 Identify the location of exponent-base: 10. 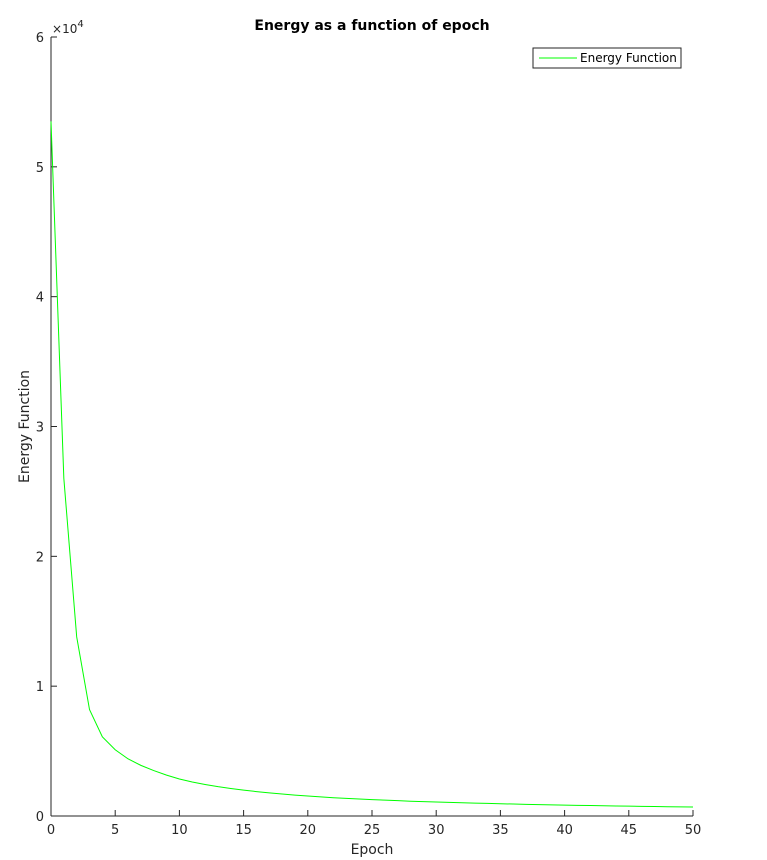
(69, 29).